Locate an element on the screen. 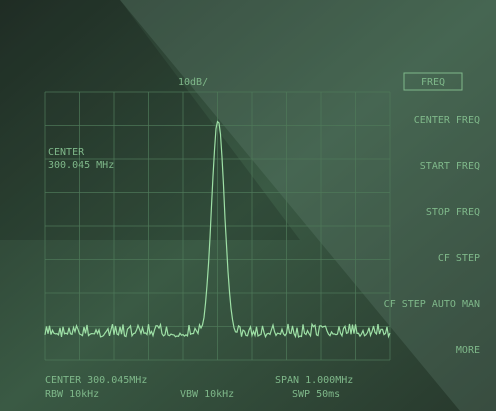  marker-value: 300.045 MHz is located at coordinates (81, 165).